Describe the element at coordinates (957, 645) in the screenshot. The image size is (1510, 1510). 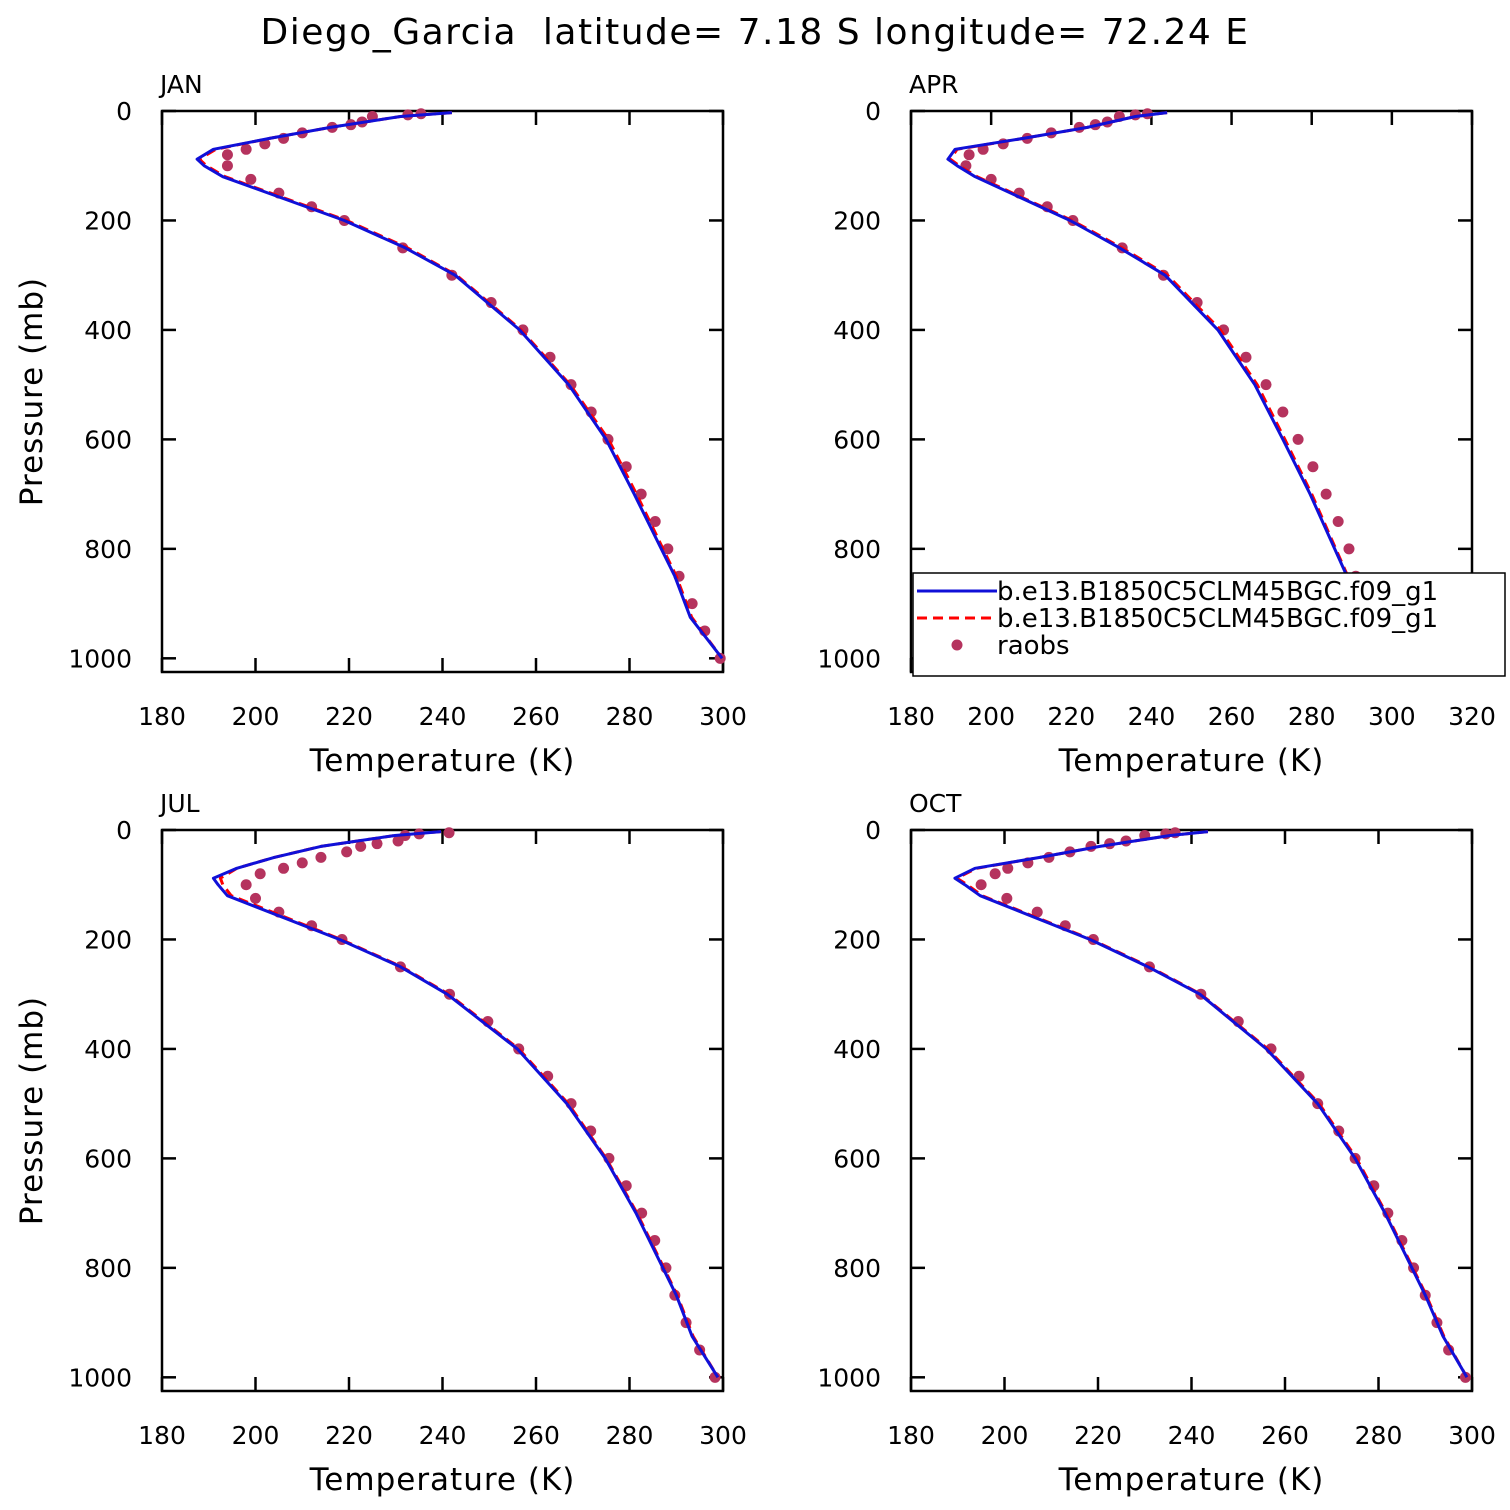
I see `legend-marker` at that location.